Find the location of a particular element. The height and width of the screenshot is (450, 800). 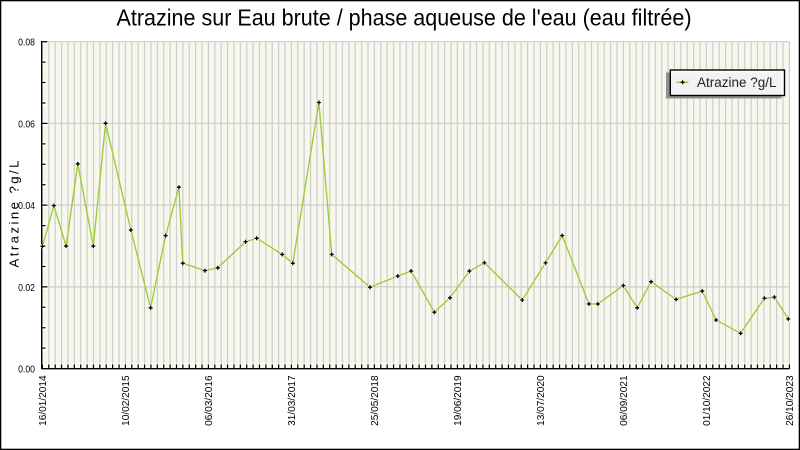

svg-text: 31/03/2017 is located at coordinates (292, 400).